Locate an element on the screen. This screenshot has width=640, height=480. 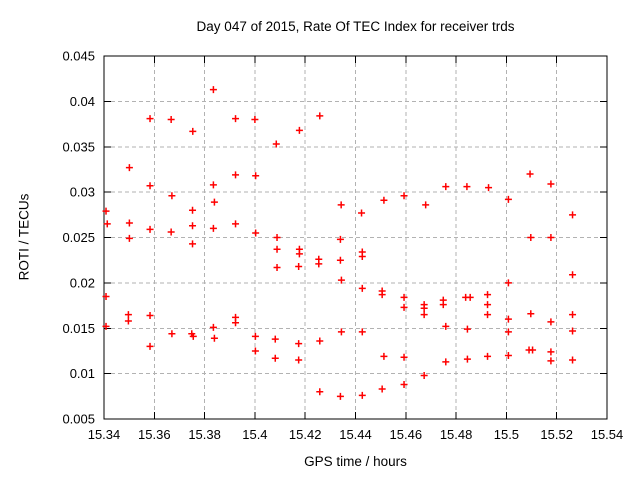
x-tick-label: 15.5 is located at coordinates (506, 434).